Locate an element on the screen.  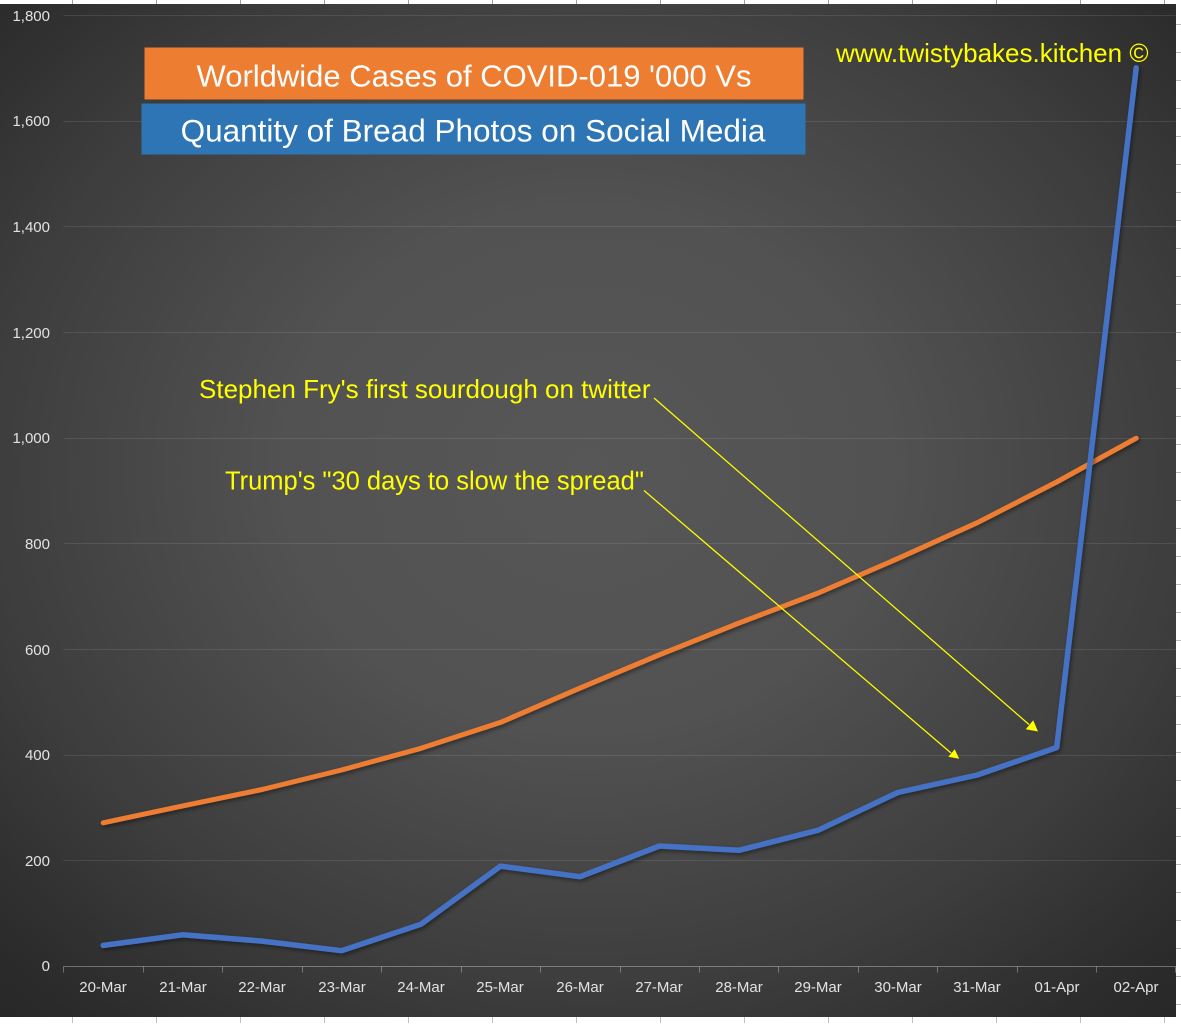
svg-text: 24-Mar is located at coordinates (421, 987).